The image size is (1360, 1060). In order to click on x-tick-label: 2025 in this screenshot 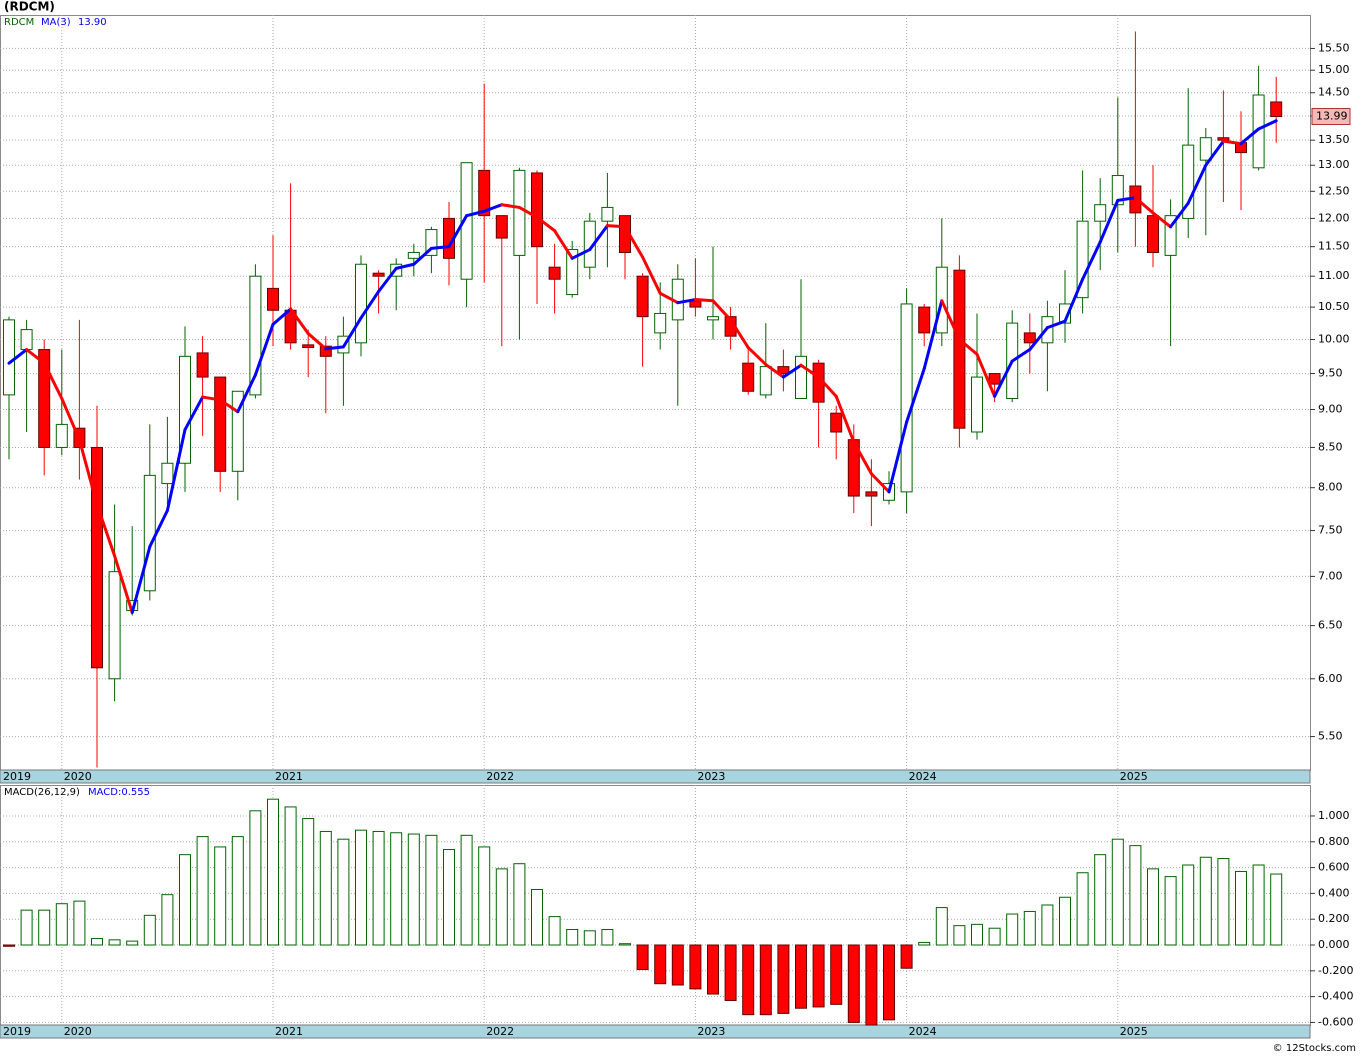, I will do `click(1134, 1031)`.